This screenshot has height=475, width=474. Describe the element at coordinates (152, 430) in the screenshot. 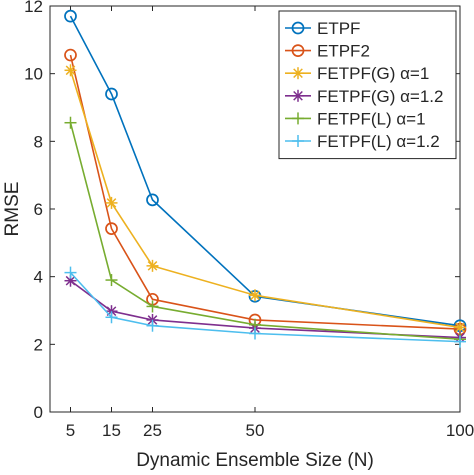

I see `x-tick-label: 25` at that location.